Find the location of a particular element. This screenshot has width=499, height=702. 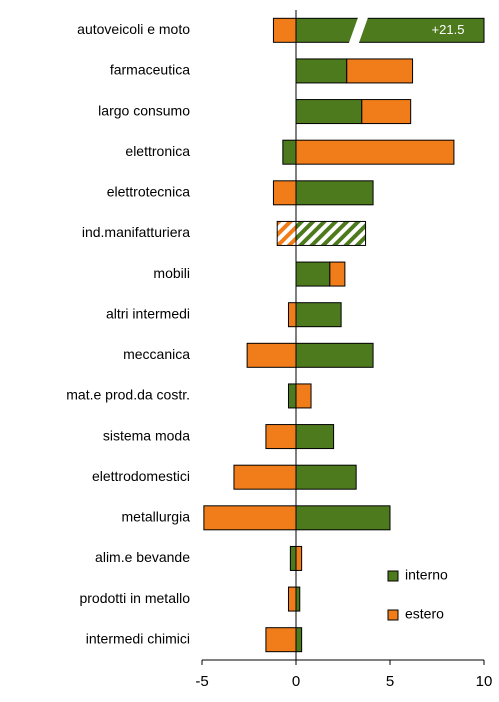

x-tick-label: 0 is located at coordinates (296, 681).